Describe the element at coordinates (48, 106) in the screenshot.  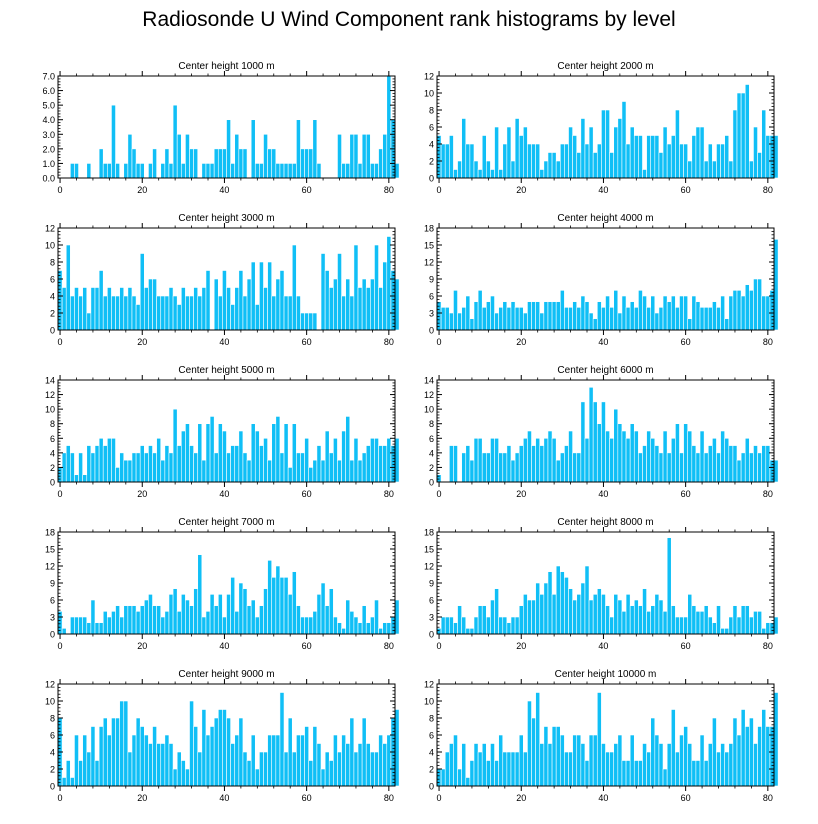
I see `y-tick-label: 5.0` at that location.